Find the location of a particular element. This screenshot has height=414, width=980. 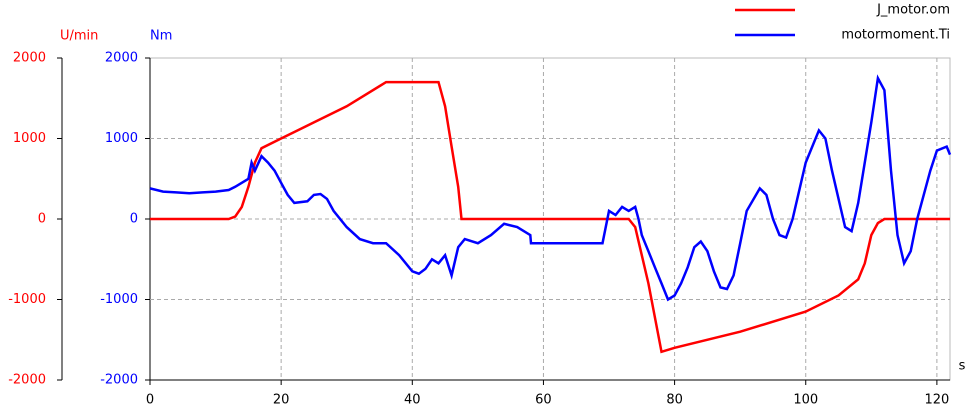

y-tick-label: 0 is located at coordinates (42, 219).